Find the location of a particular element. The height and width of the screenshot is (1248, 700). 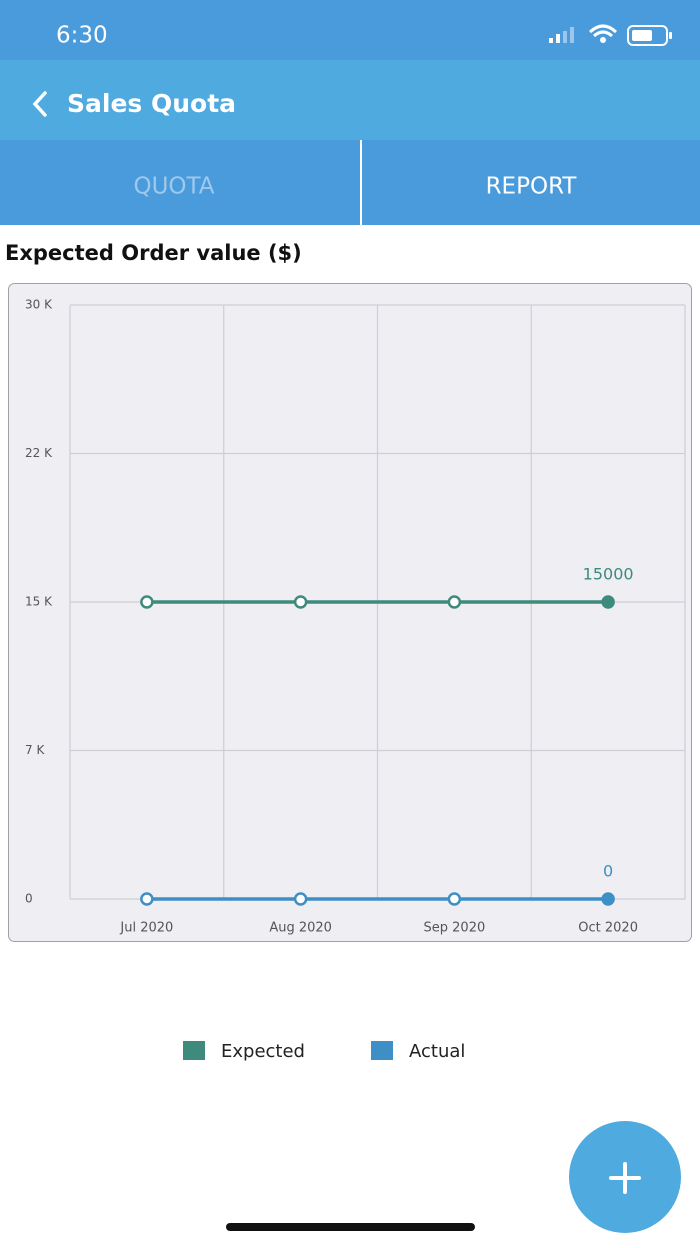

x-tick-label: Oct 2020 is located at coordinates (608, 928).